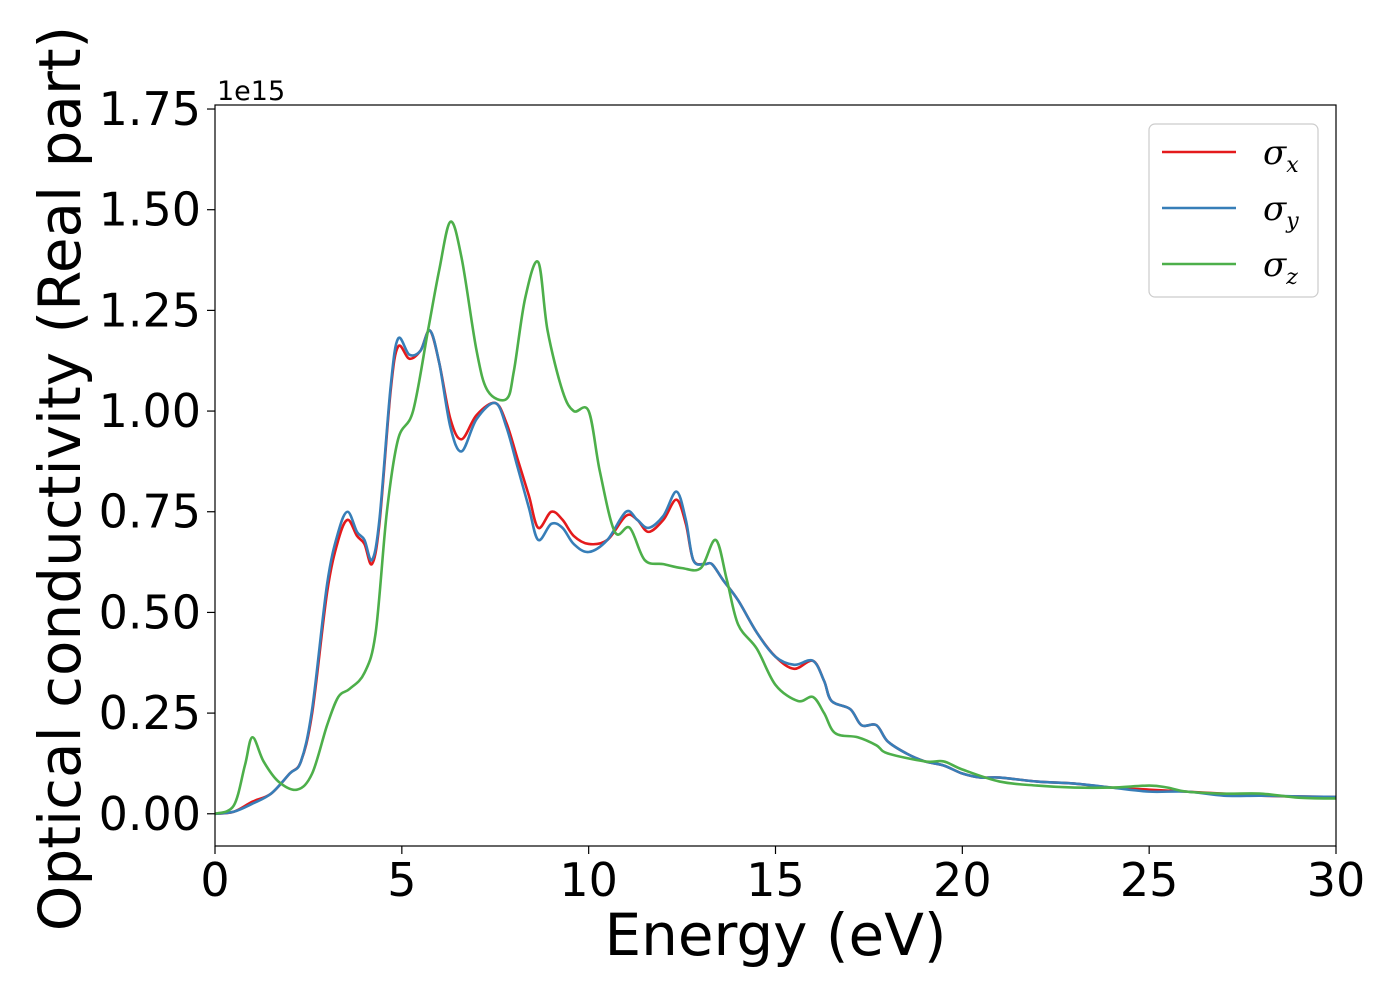 The height and width of the screenshot is (1000, 1400). Describe the element at coordinates (150, 210) in the screenshot. I see `y-tick-label: 1.50` at that location.